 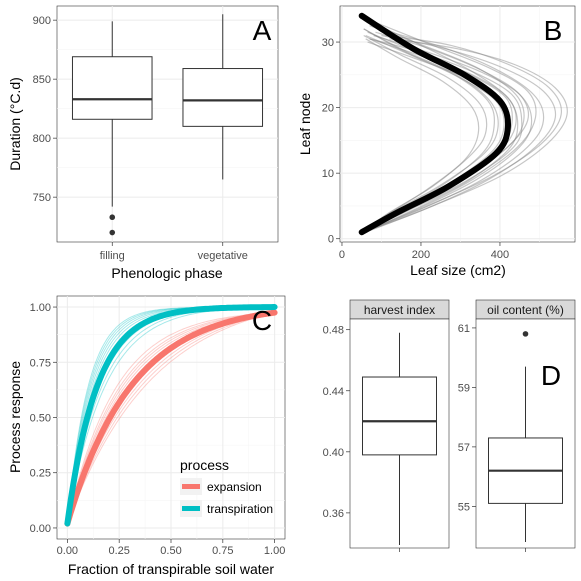 I want to click on panel-a-y-axis-label: Duration (°C.d), so click(x=15, y=124).